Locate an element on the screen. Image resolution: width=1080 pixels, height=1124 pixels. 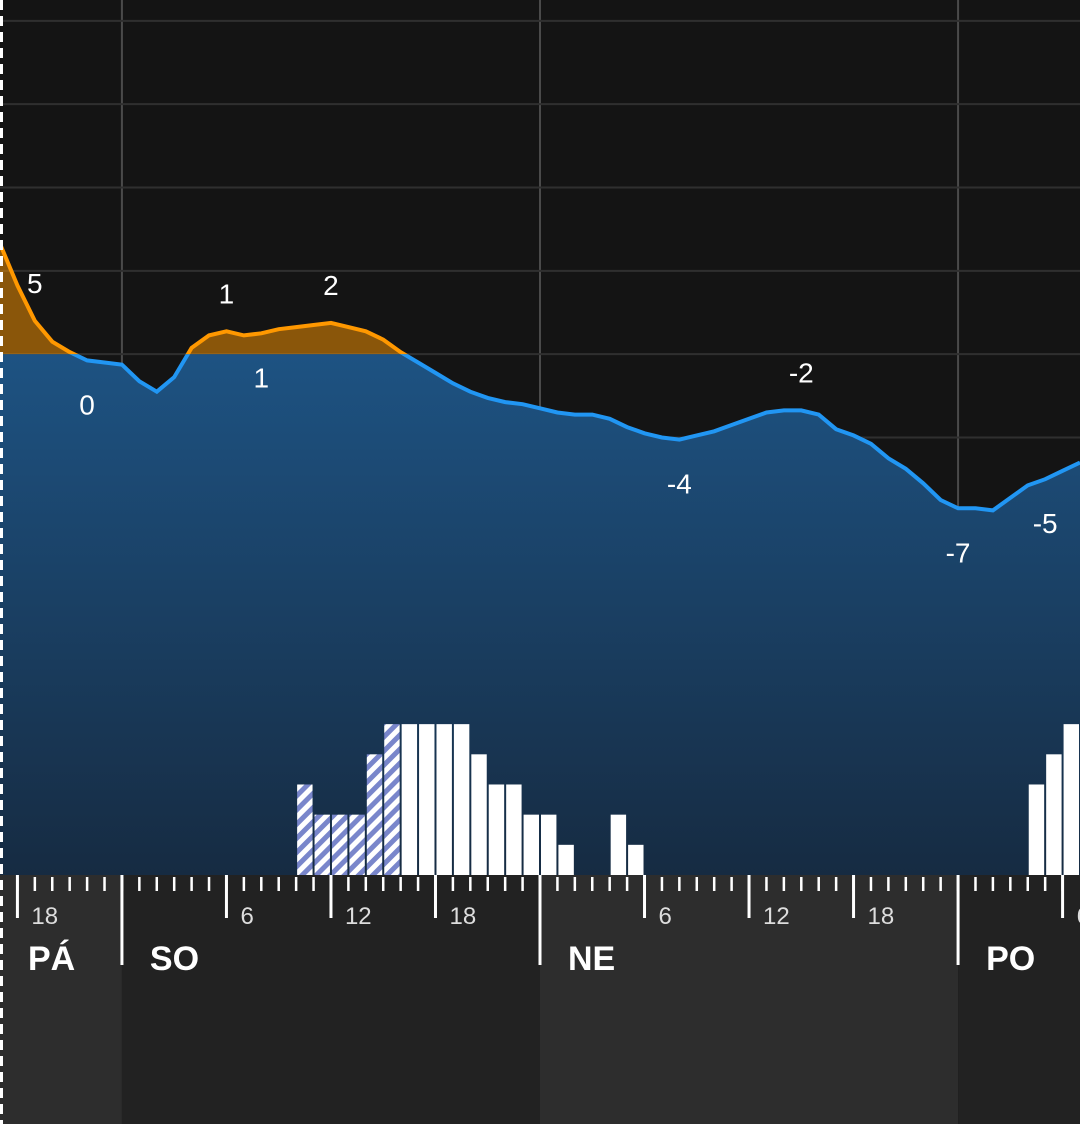
day-label: PO is located at coordinates (1010, 959).